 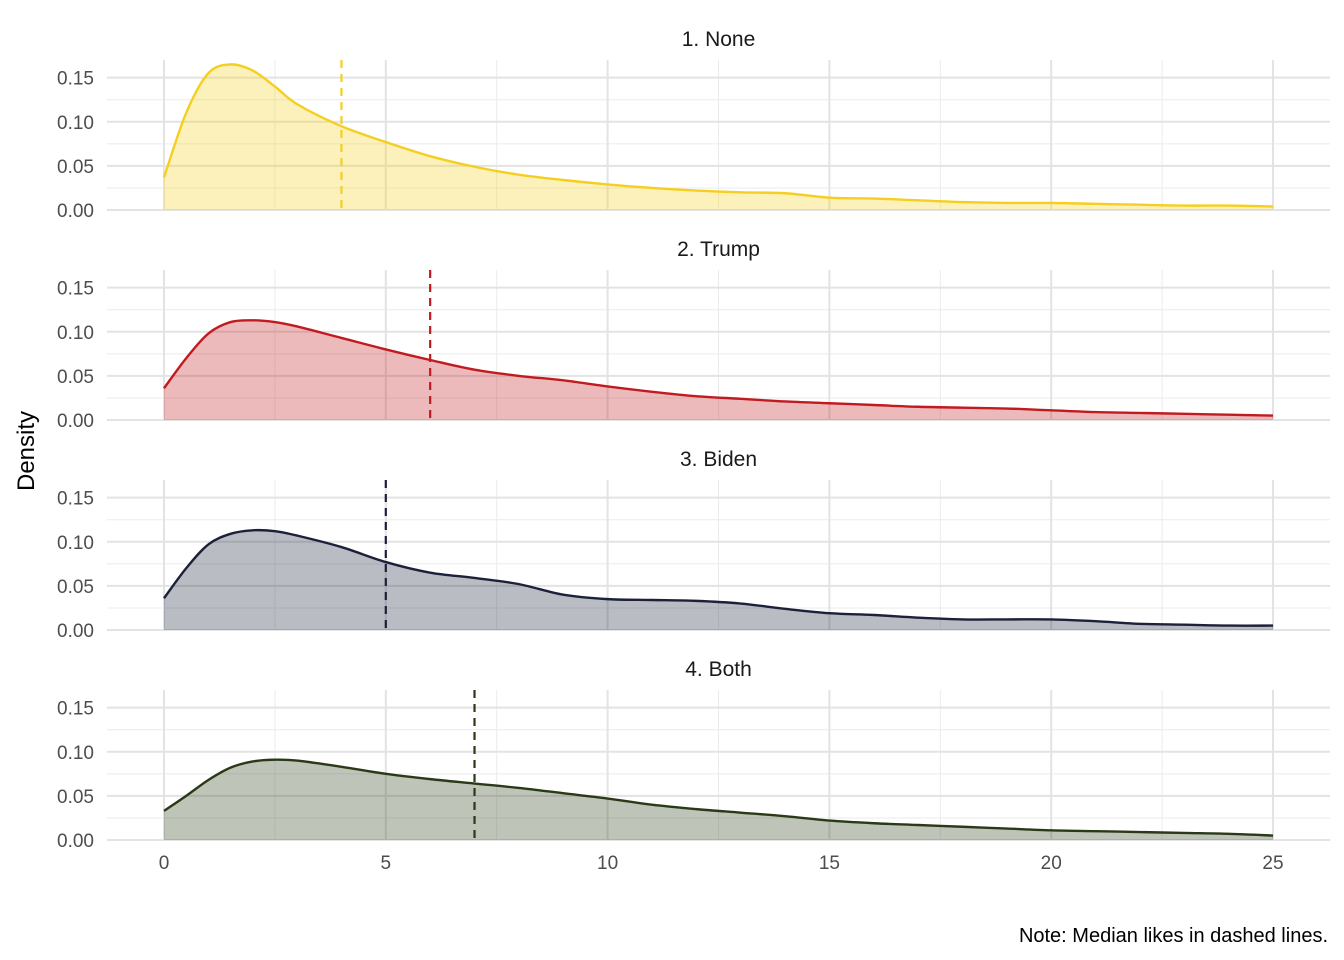 What do you see at coordinates (718, 249) in the screenshot?
I see `facet-strip-title: 2. Trump` at bounding box center [718, 249].